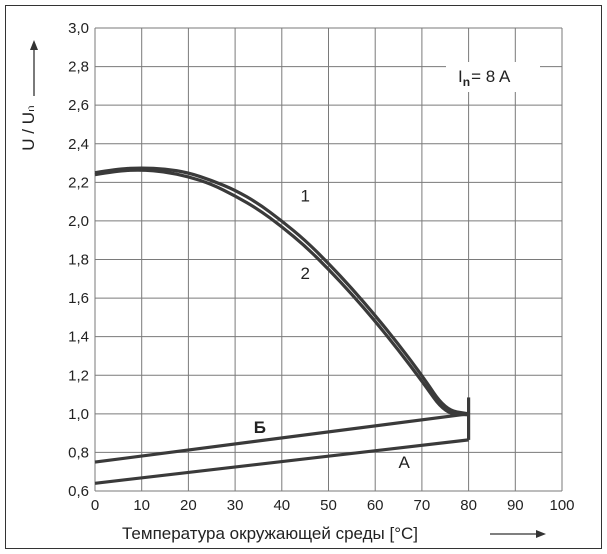 The height and width of the screenshot is (554, 607). I want to click on legend: In= 8 A, so click(493, 77).